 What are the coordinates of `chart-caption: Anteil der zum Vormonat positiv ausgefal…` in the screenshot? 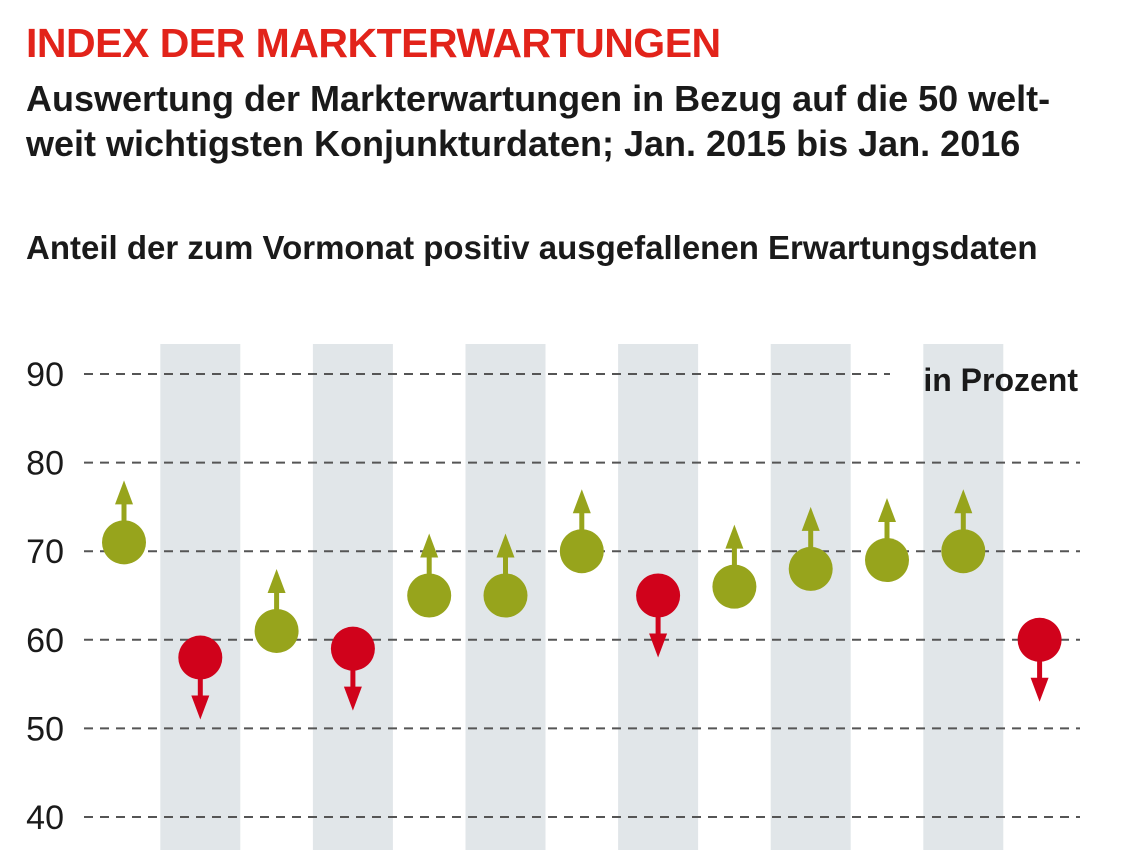 It's located at (532, 247).